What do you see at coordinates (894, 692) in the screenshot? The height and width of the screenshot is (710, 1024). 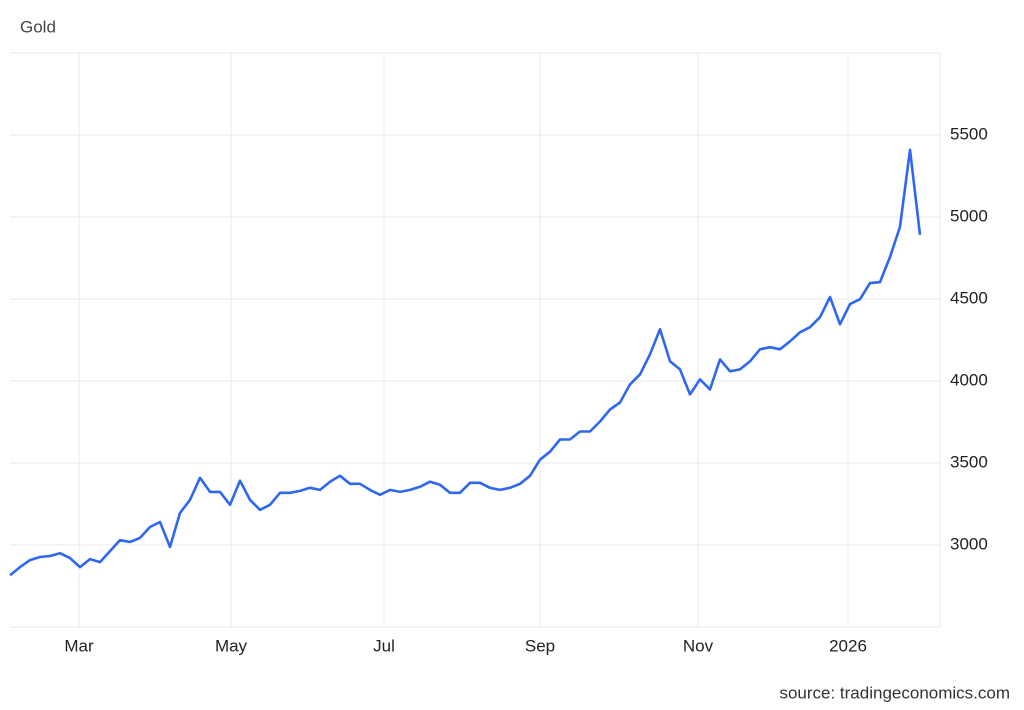 I see `source: source: tradingeconomics.com` at bounding box center [894, 692].